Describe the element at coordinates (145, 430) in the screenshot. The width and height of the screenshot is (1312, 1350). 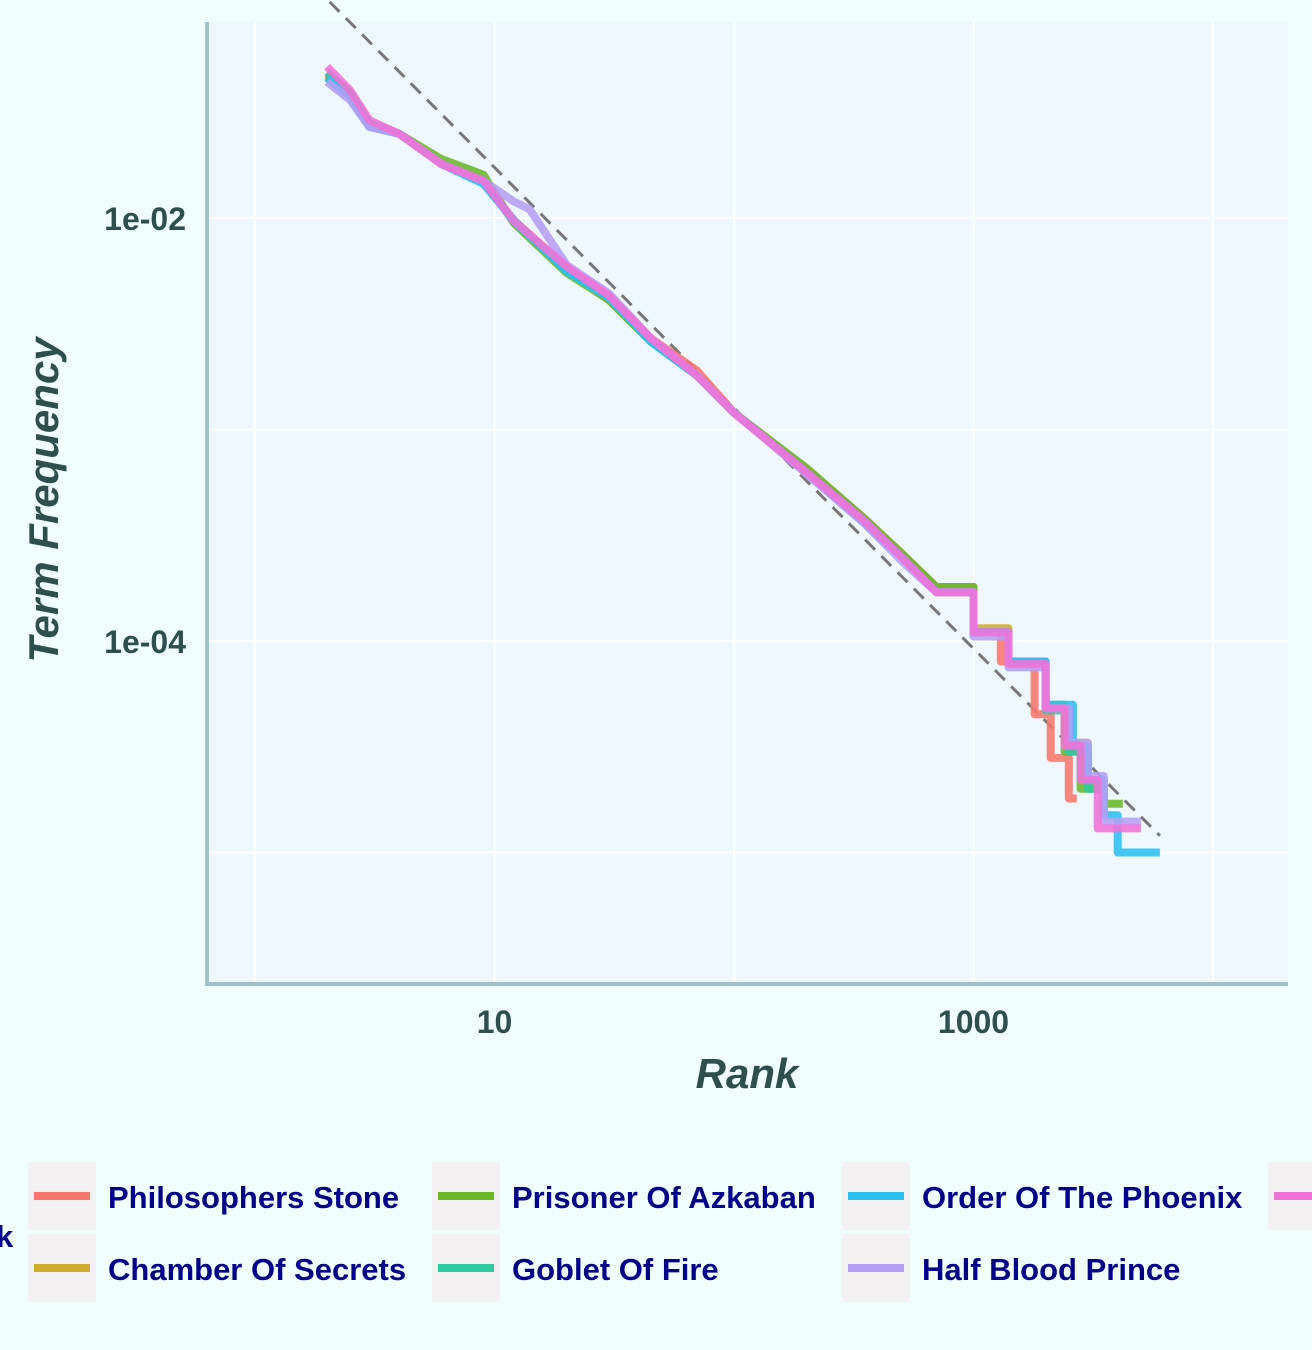
I see `y-tick-labels: 1e-02 1e-04` at that location.